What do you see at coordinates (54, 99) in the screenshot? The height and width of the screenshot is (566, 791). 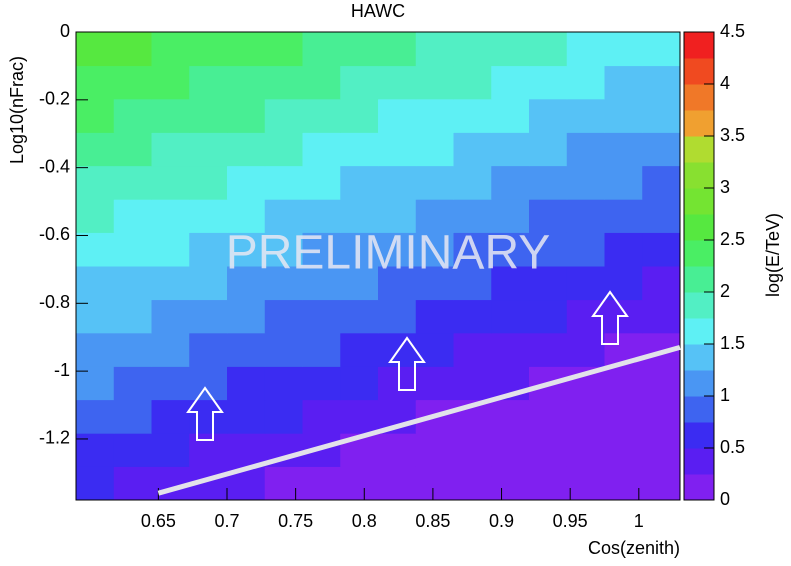 I see `y-tick-label: -0.2` at bounding box center [54, 99].